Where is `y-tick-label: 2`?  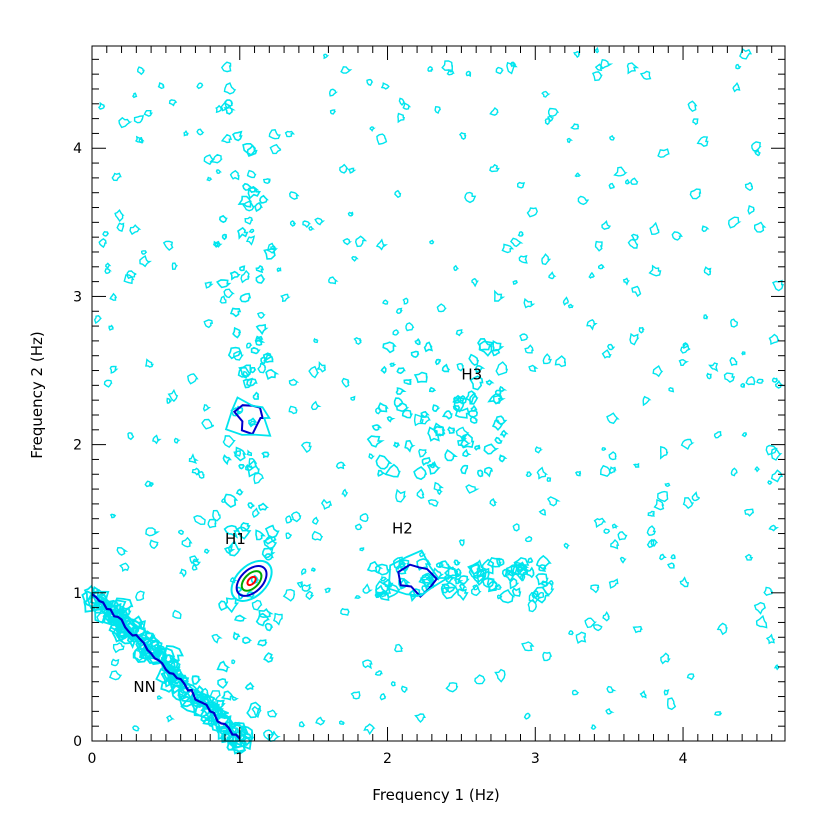
y-tick-label: 2 is located at coordinates (77, 446).